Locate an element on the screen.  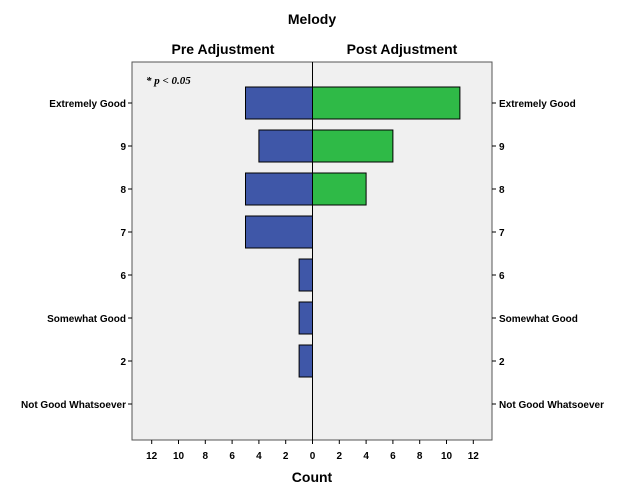
xtick-label-r12: 12 is located at coordinates (474, 456).